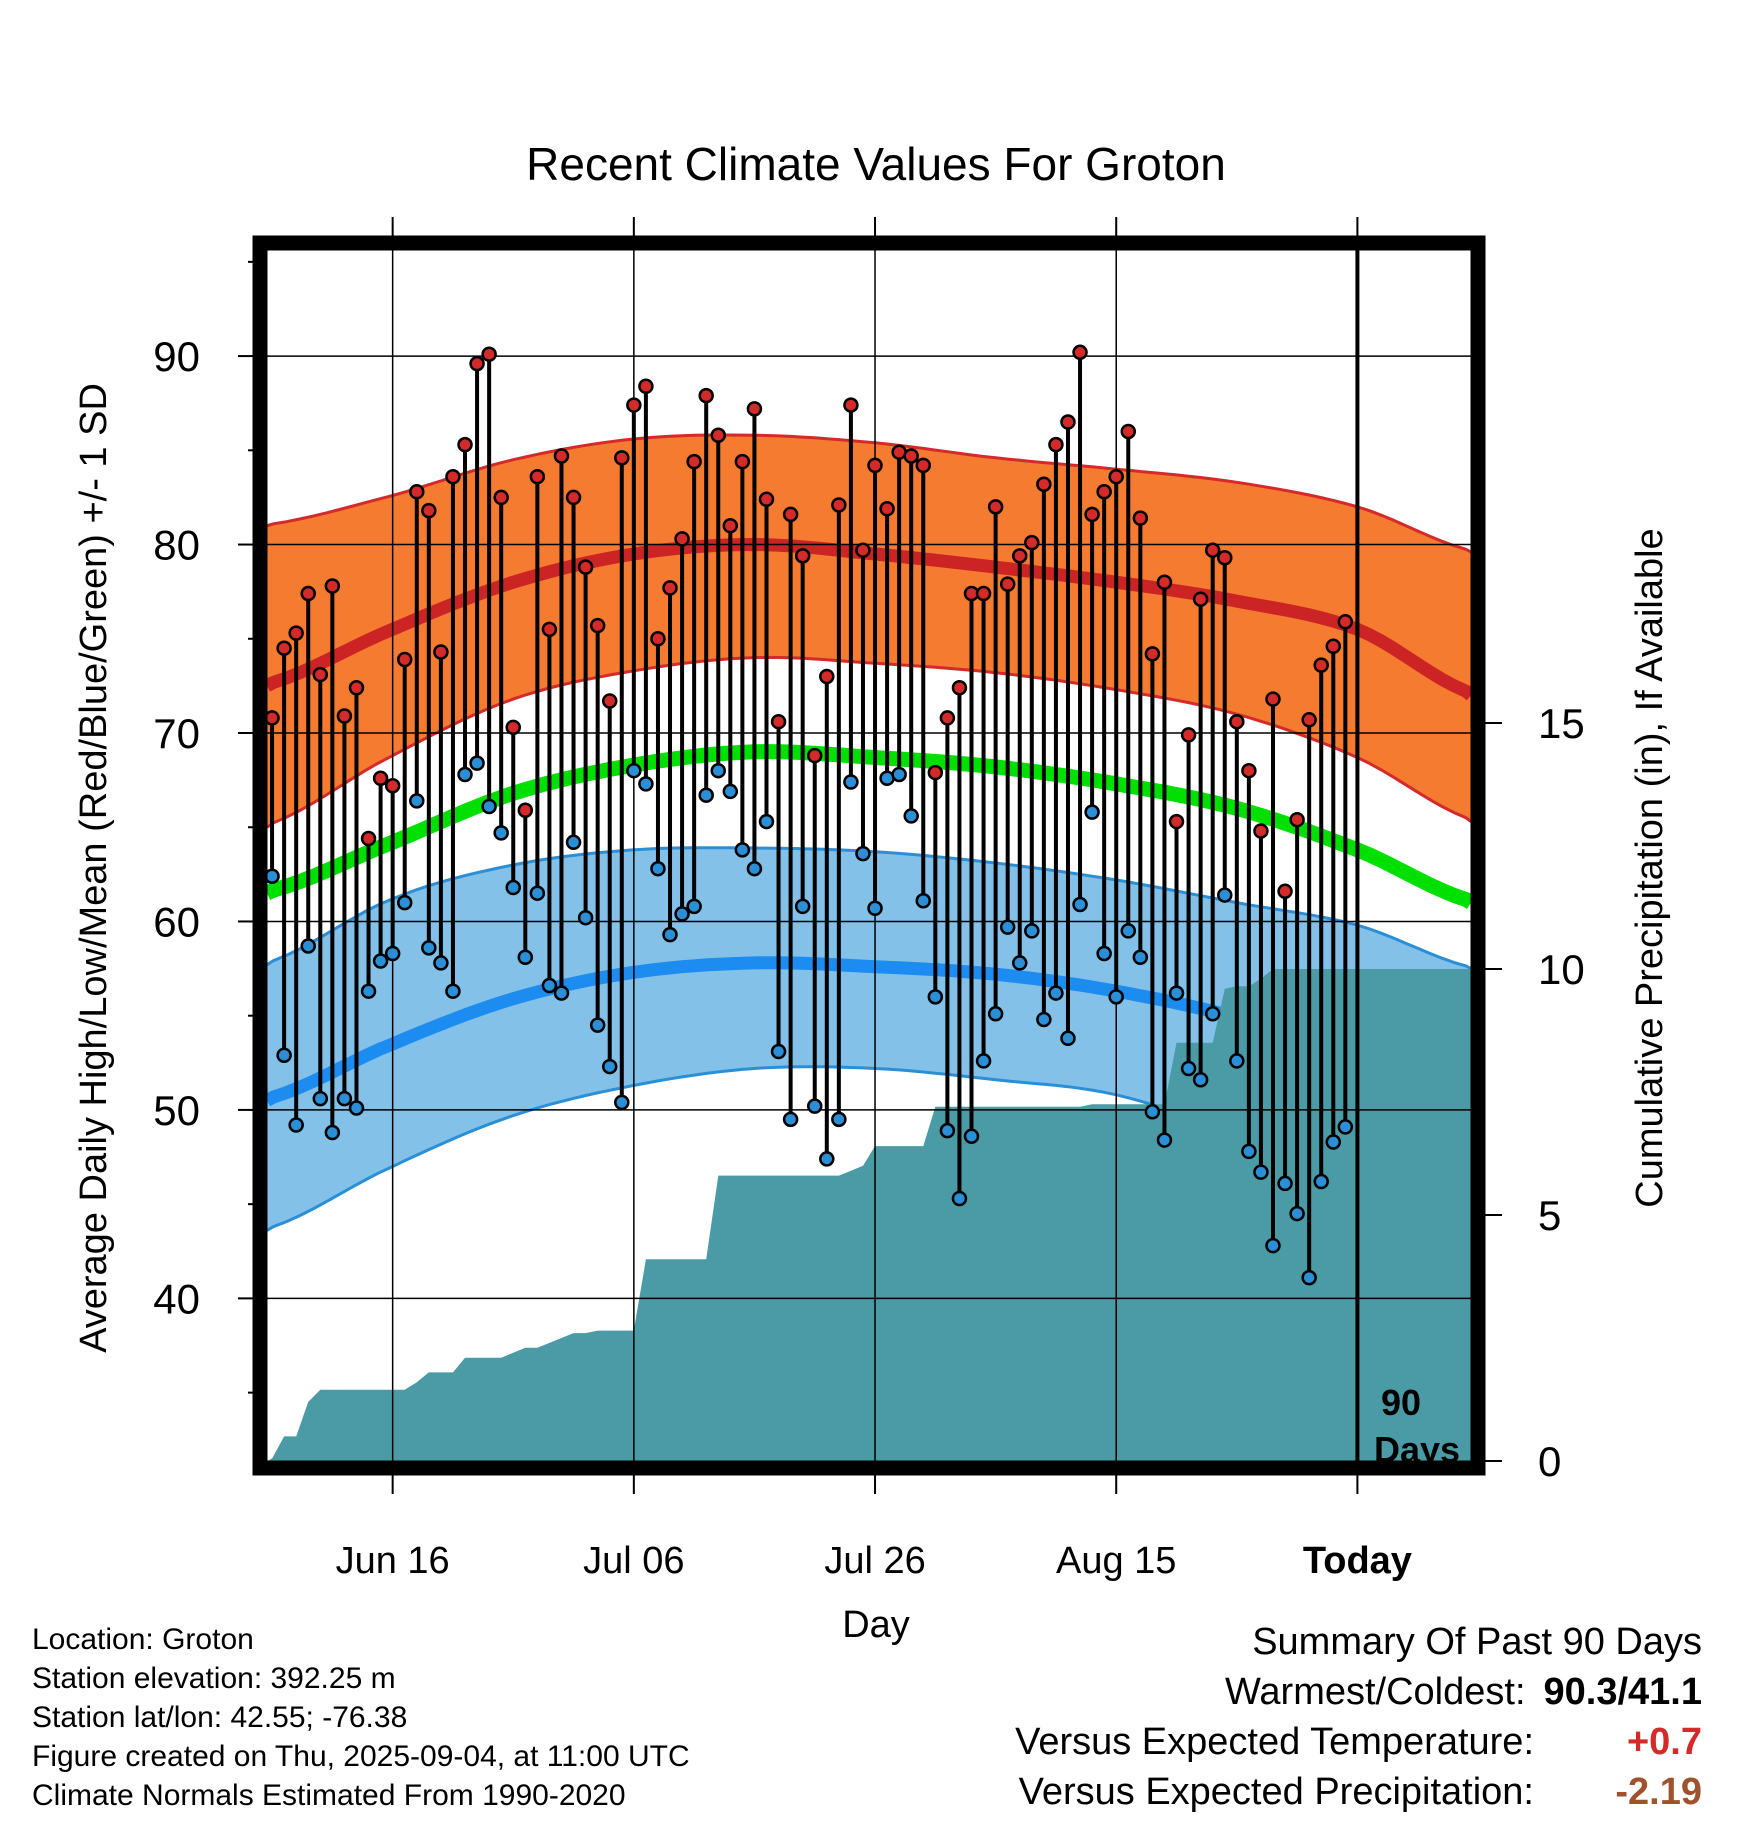 The width and height of the screenshot is (1748, 1828). What do you see at coordinates (1658, 1792) in the screenshot?
I see `precip-value: -2.19` at bounding box center [1658, 1792].